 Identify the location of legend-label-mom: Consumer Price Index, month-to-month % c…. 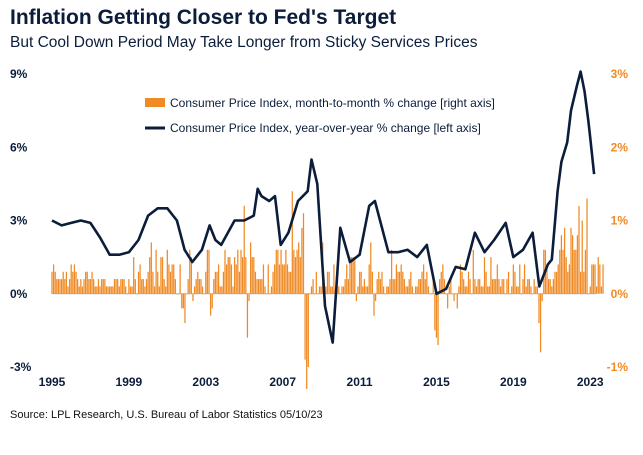
(332, 103).